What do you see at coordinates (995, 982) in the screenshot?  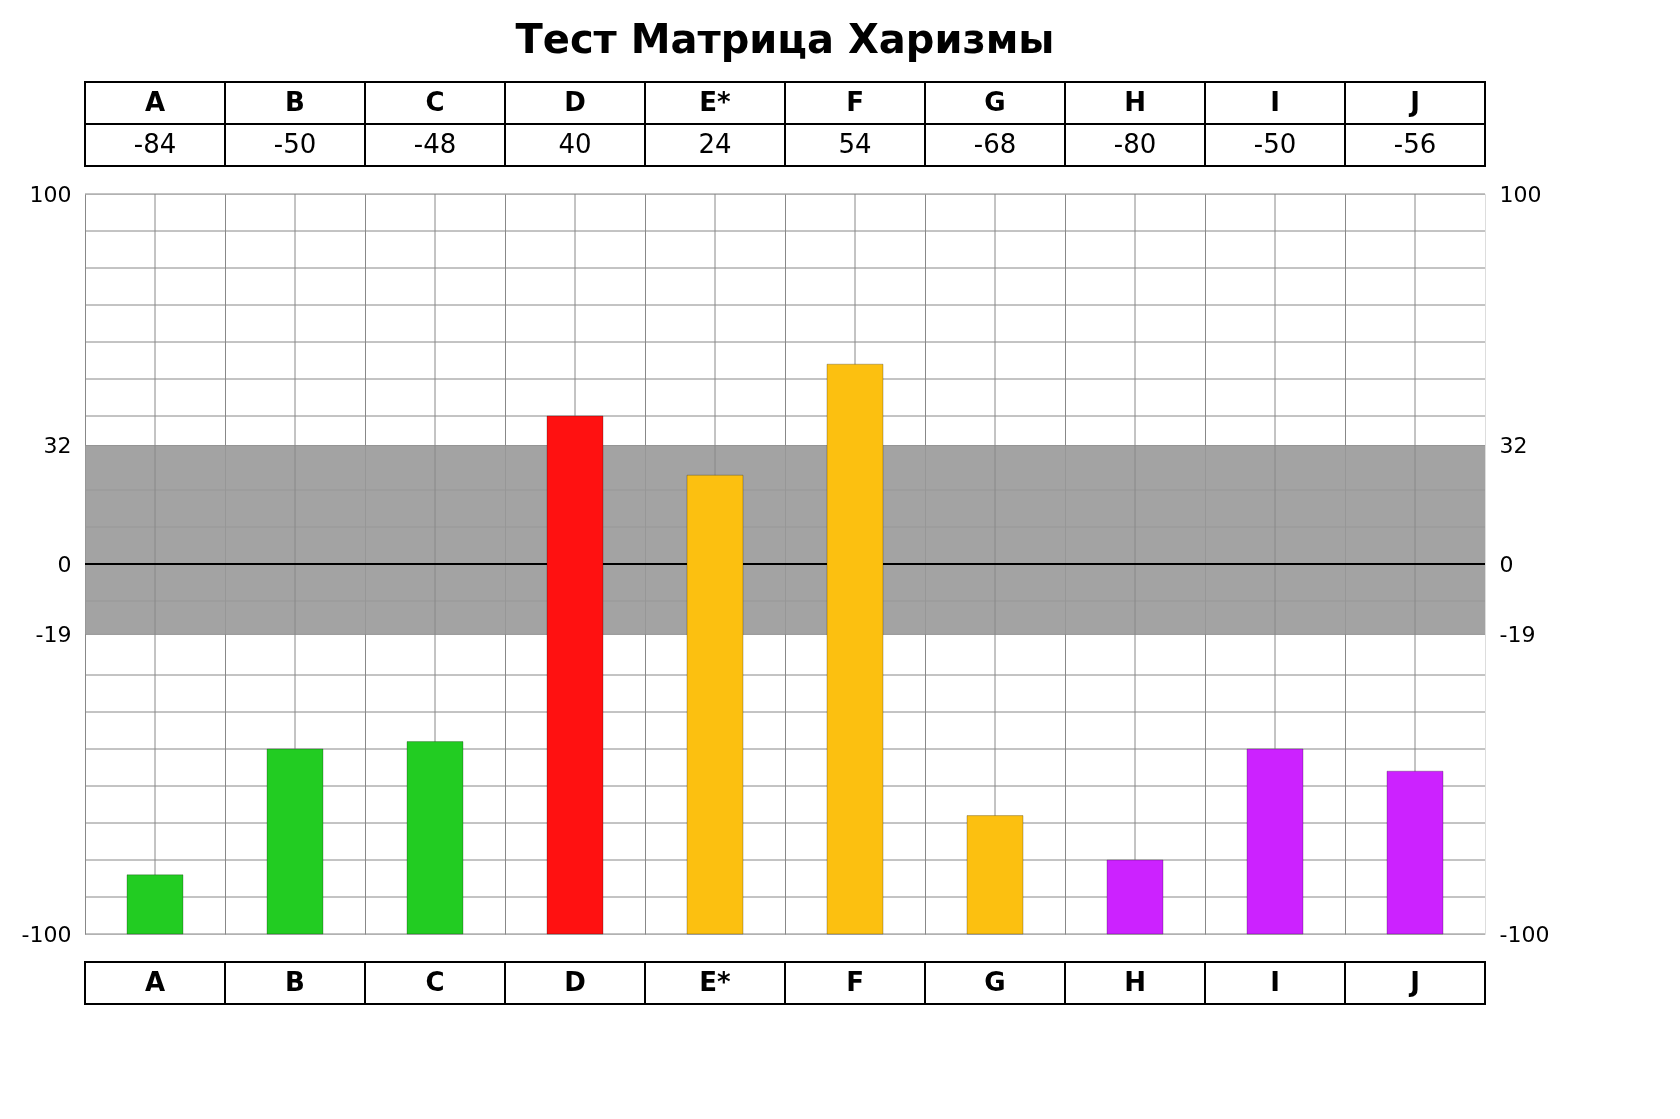 I see `x-tick-label: G` at bounding box center [995, 982].